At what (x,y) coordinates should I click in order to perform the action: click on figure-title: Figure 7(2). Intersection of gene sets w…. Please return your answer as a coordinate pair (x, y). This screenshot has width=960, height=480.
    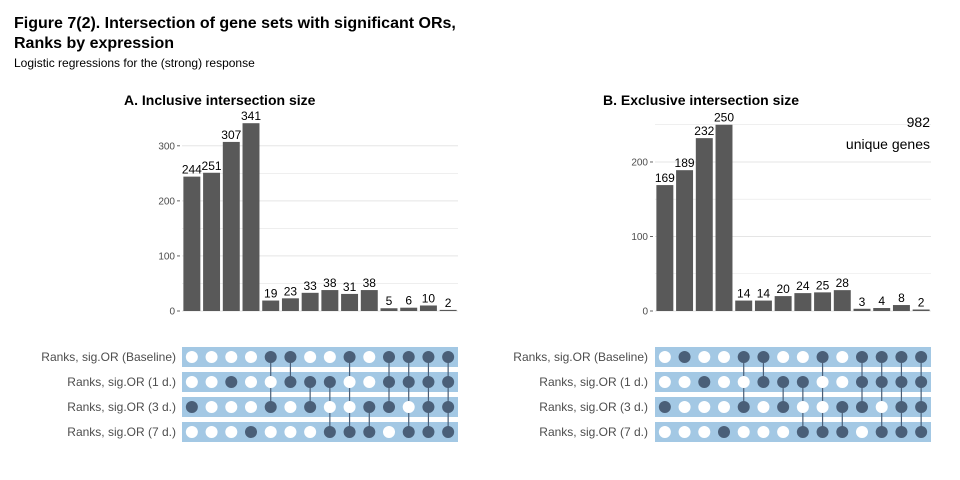
    Looking at the image, I should click on (274, 34).